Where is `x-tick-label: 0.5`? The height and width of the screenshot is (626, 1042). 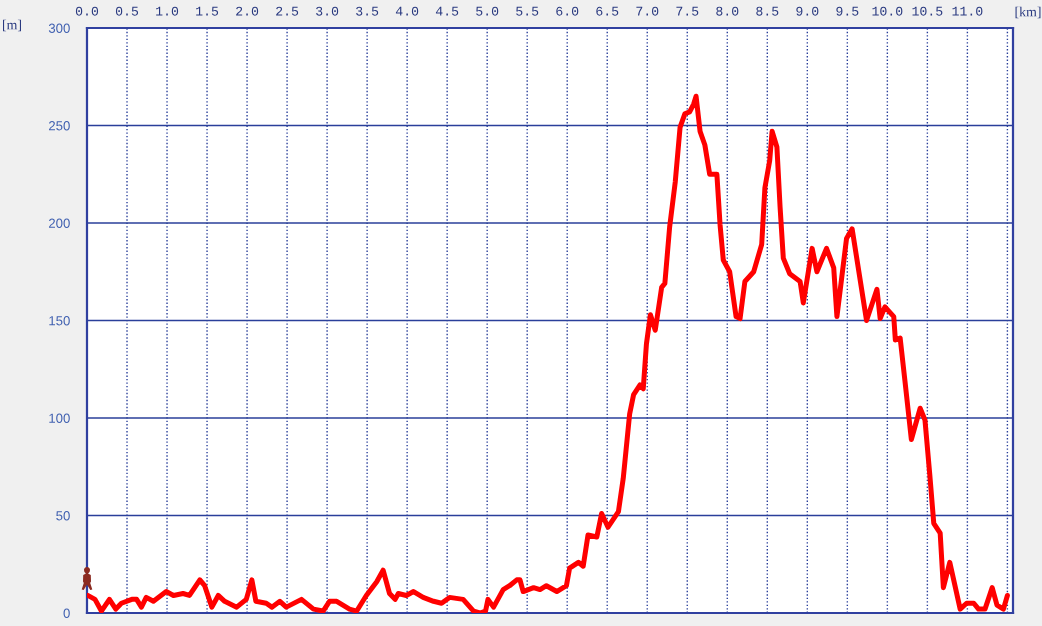 x-tick-label: 0.5 is located at coordinates (127, 11).